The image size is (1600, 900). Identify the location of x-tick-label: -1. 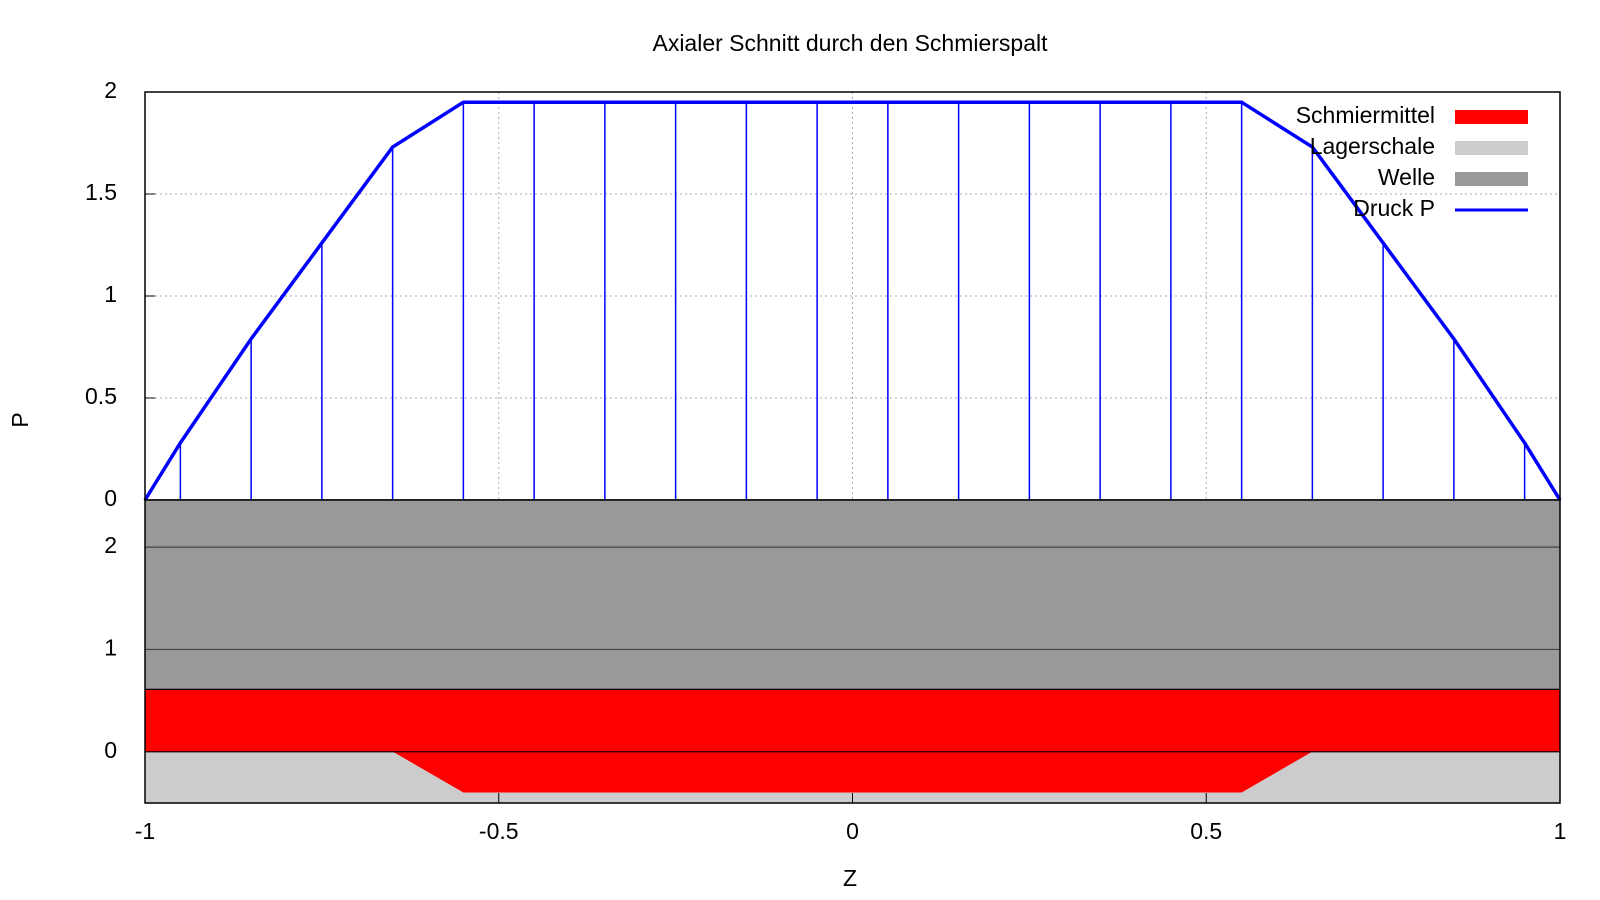
(145, 831).